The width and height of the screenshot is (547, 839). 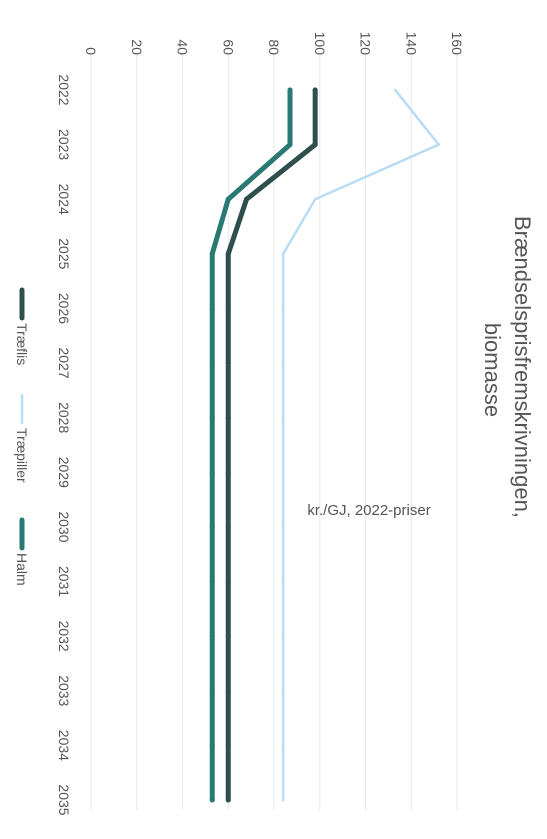 I want to click on x-tick-label: 2033, so click(x=64, y=690).